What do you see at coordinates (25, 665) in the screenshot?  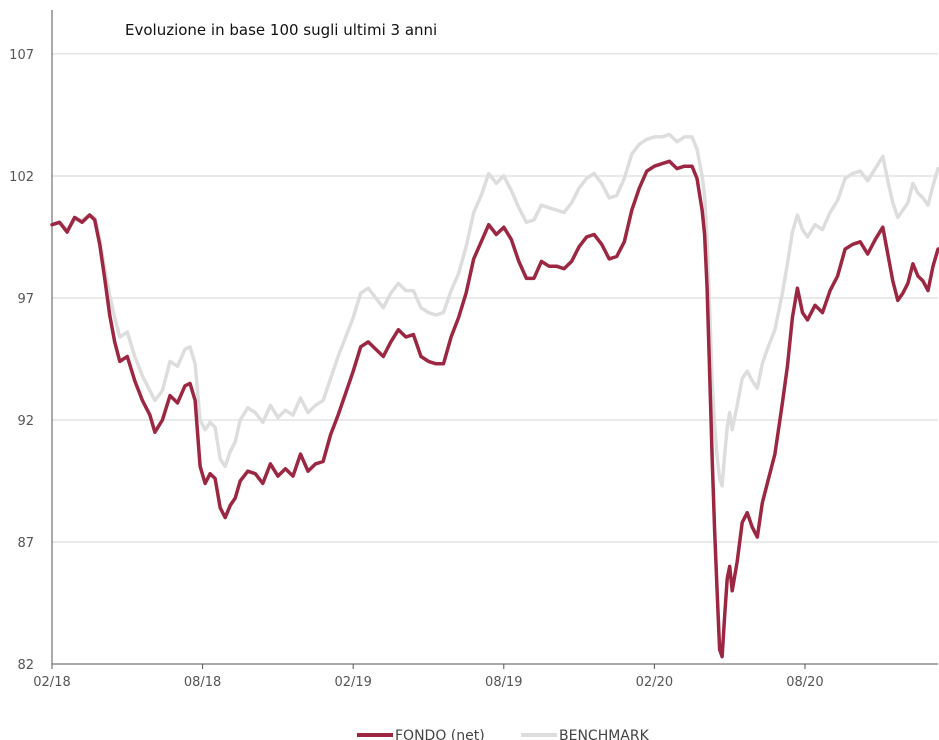 I see `y-tick-label: 82` at bounding box center [25, 665].